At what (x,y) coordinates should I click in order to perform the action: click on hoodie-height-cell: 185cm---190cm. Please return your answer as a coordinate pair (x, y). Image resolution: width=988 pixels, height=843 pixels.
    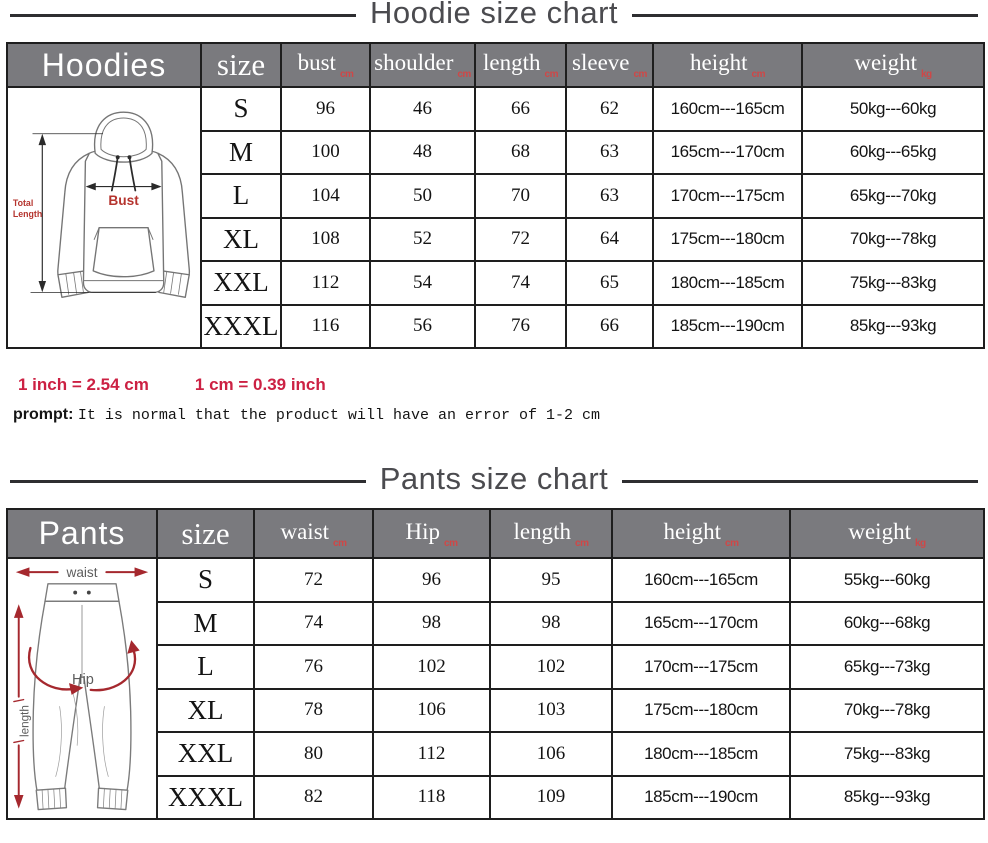
    Looking at the image, I should click on (727, 326).